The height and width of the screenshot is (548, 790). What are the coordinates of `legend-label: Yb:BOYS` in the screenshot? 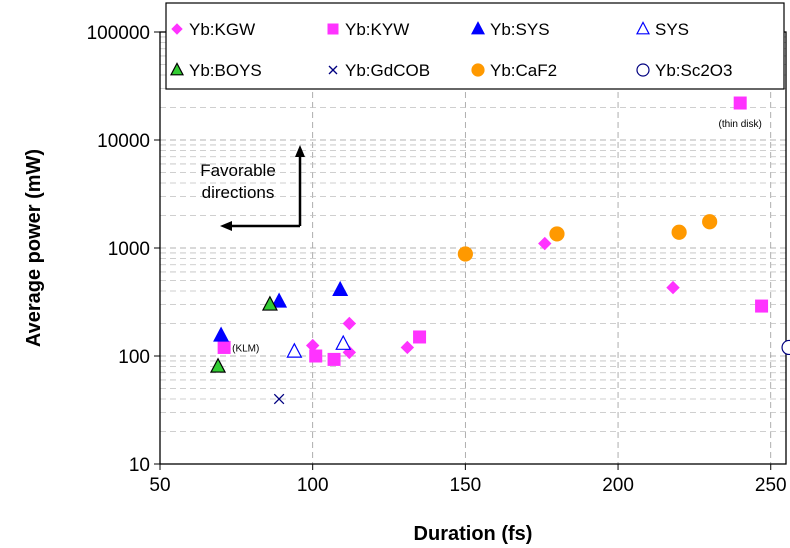 It's located at (225, 70).